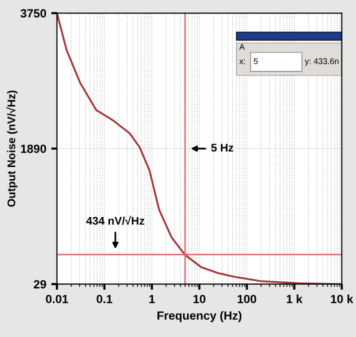 This screenshot has width=356, height=337. What do you see at coordinates (321, 62) in the screenshot?
I see `annotation: y: 433.6n` at bounding box center [321, 62].